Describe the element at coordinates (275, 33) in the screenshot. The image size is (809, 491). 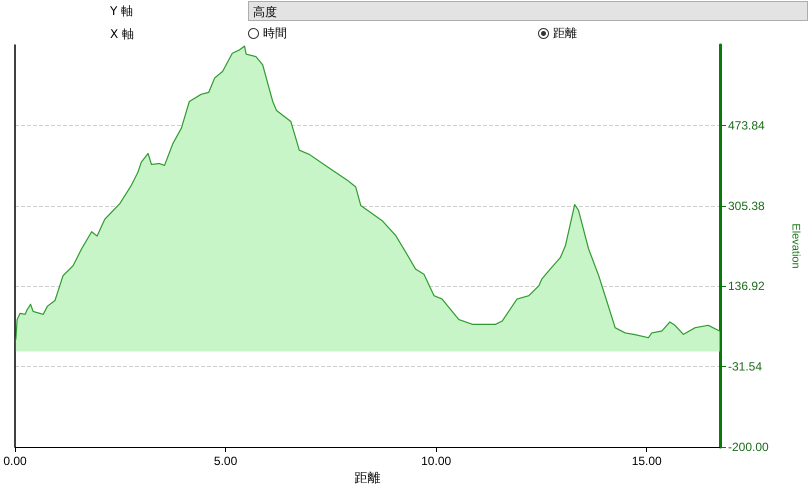
I see `text: 時間` at that location.